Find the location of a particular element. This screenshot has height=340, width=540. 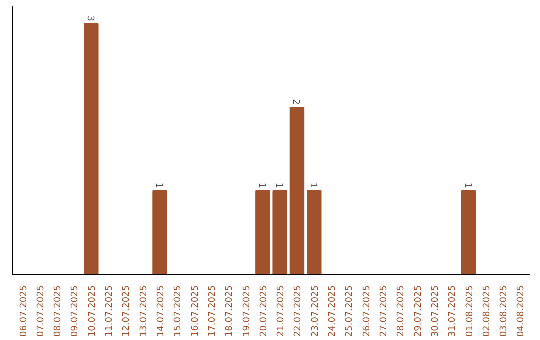

x-tick-label: 26.07.2025 is located at coordinates (367, 312).